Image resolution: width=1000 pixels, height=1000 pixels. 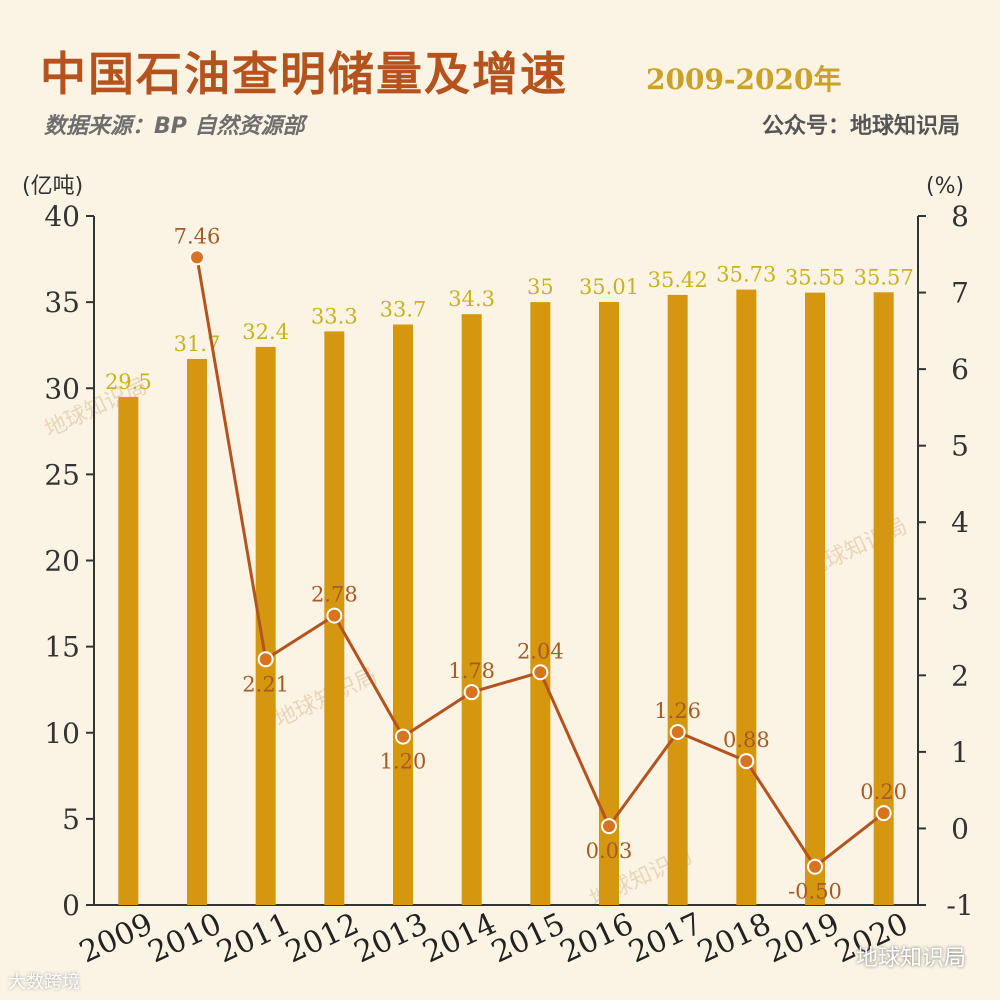 What do you see at coordinates (609, 851) in the screenshot?
I see `growth-rate-label: 0.03` at bounding box center [609, 851].